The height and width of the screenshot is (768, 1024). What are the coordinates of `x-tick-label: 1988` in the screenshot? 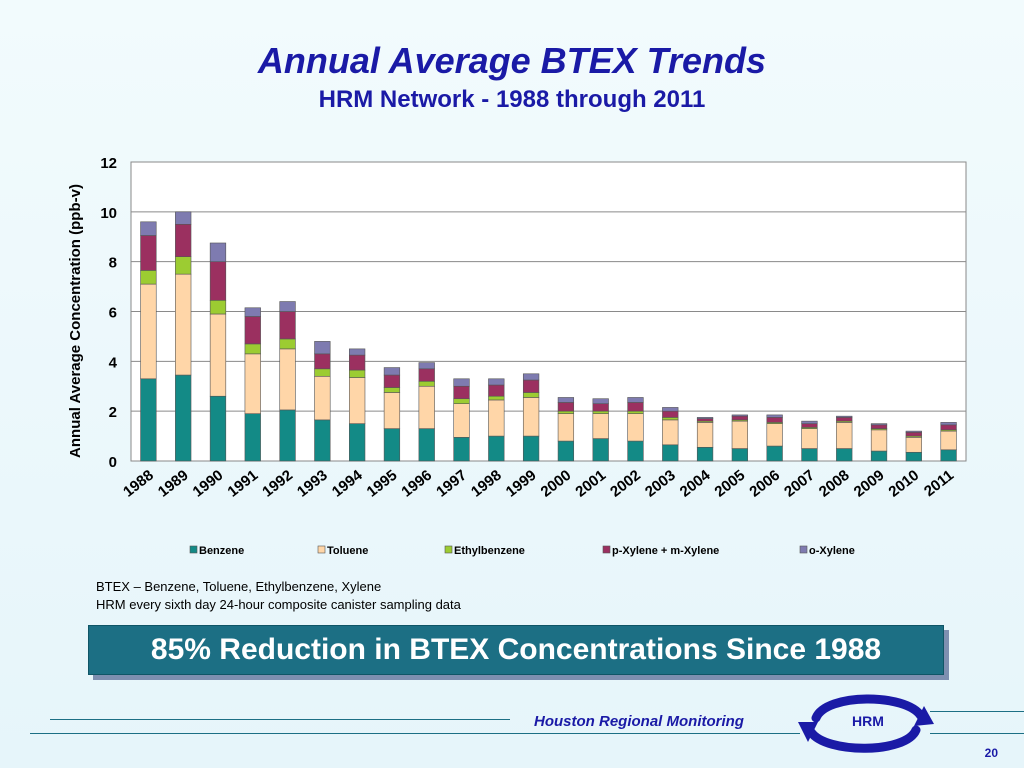 It's located at (138, 484).